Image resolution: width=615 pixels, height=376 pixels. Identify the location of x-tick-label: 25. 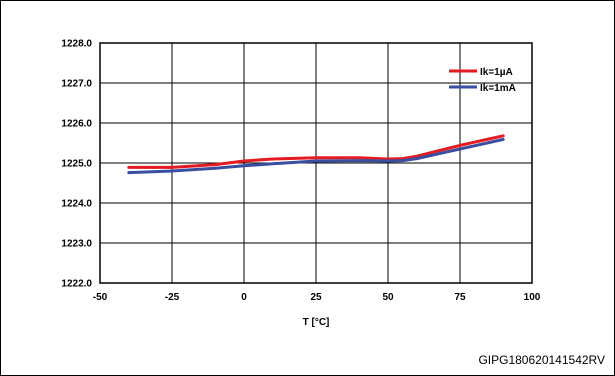
(316, 297).